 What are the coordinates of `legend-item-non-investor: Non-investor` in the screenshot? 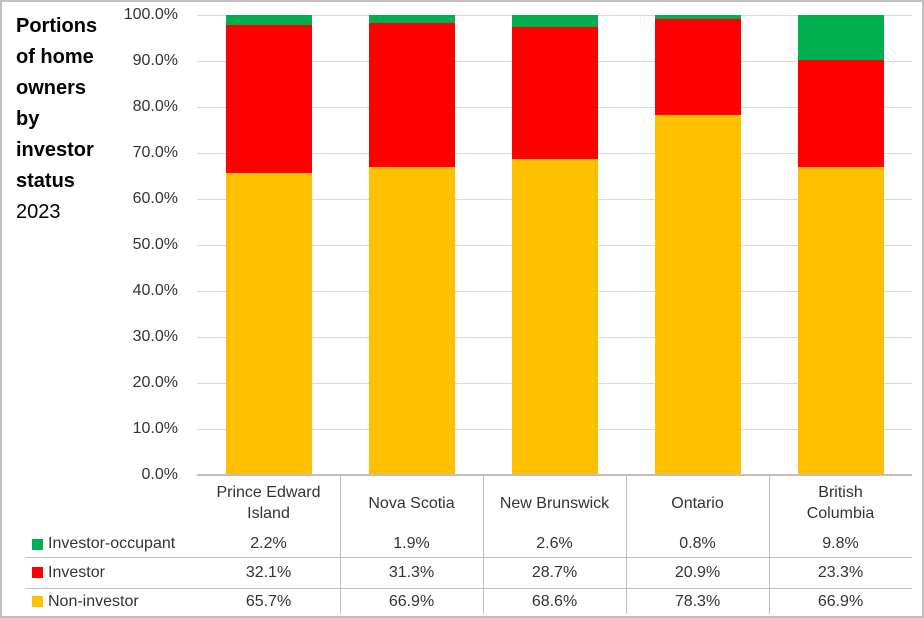 It's located at (113, 601).